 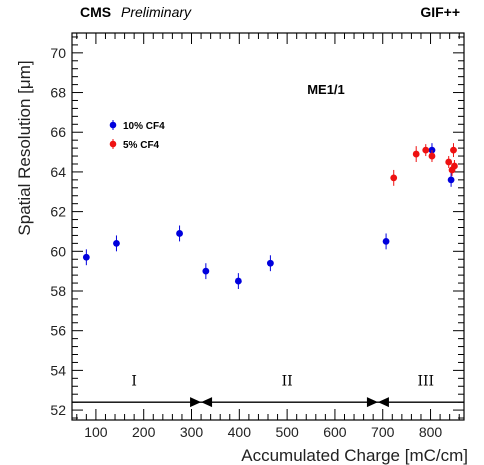 What do you see at coordinates (58, 172) in the screenshot?
I see `y-tick-label: 64` at bounding box center [58, 172].